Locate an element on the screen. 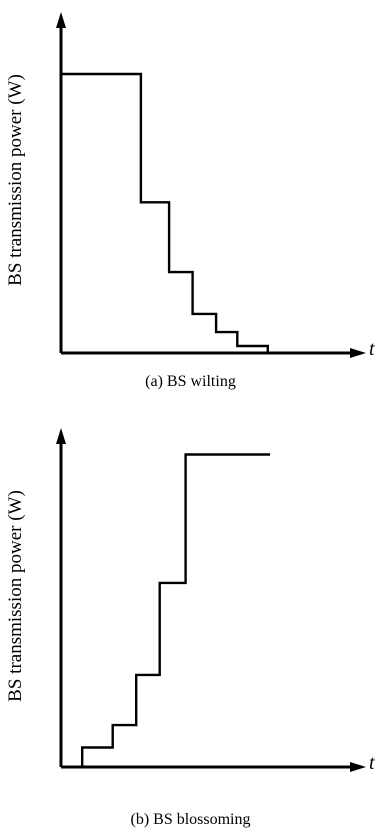  figure-caption-wilting: (a) BS wilting is located at coordinates (190, 382).